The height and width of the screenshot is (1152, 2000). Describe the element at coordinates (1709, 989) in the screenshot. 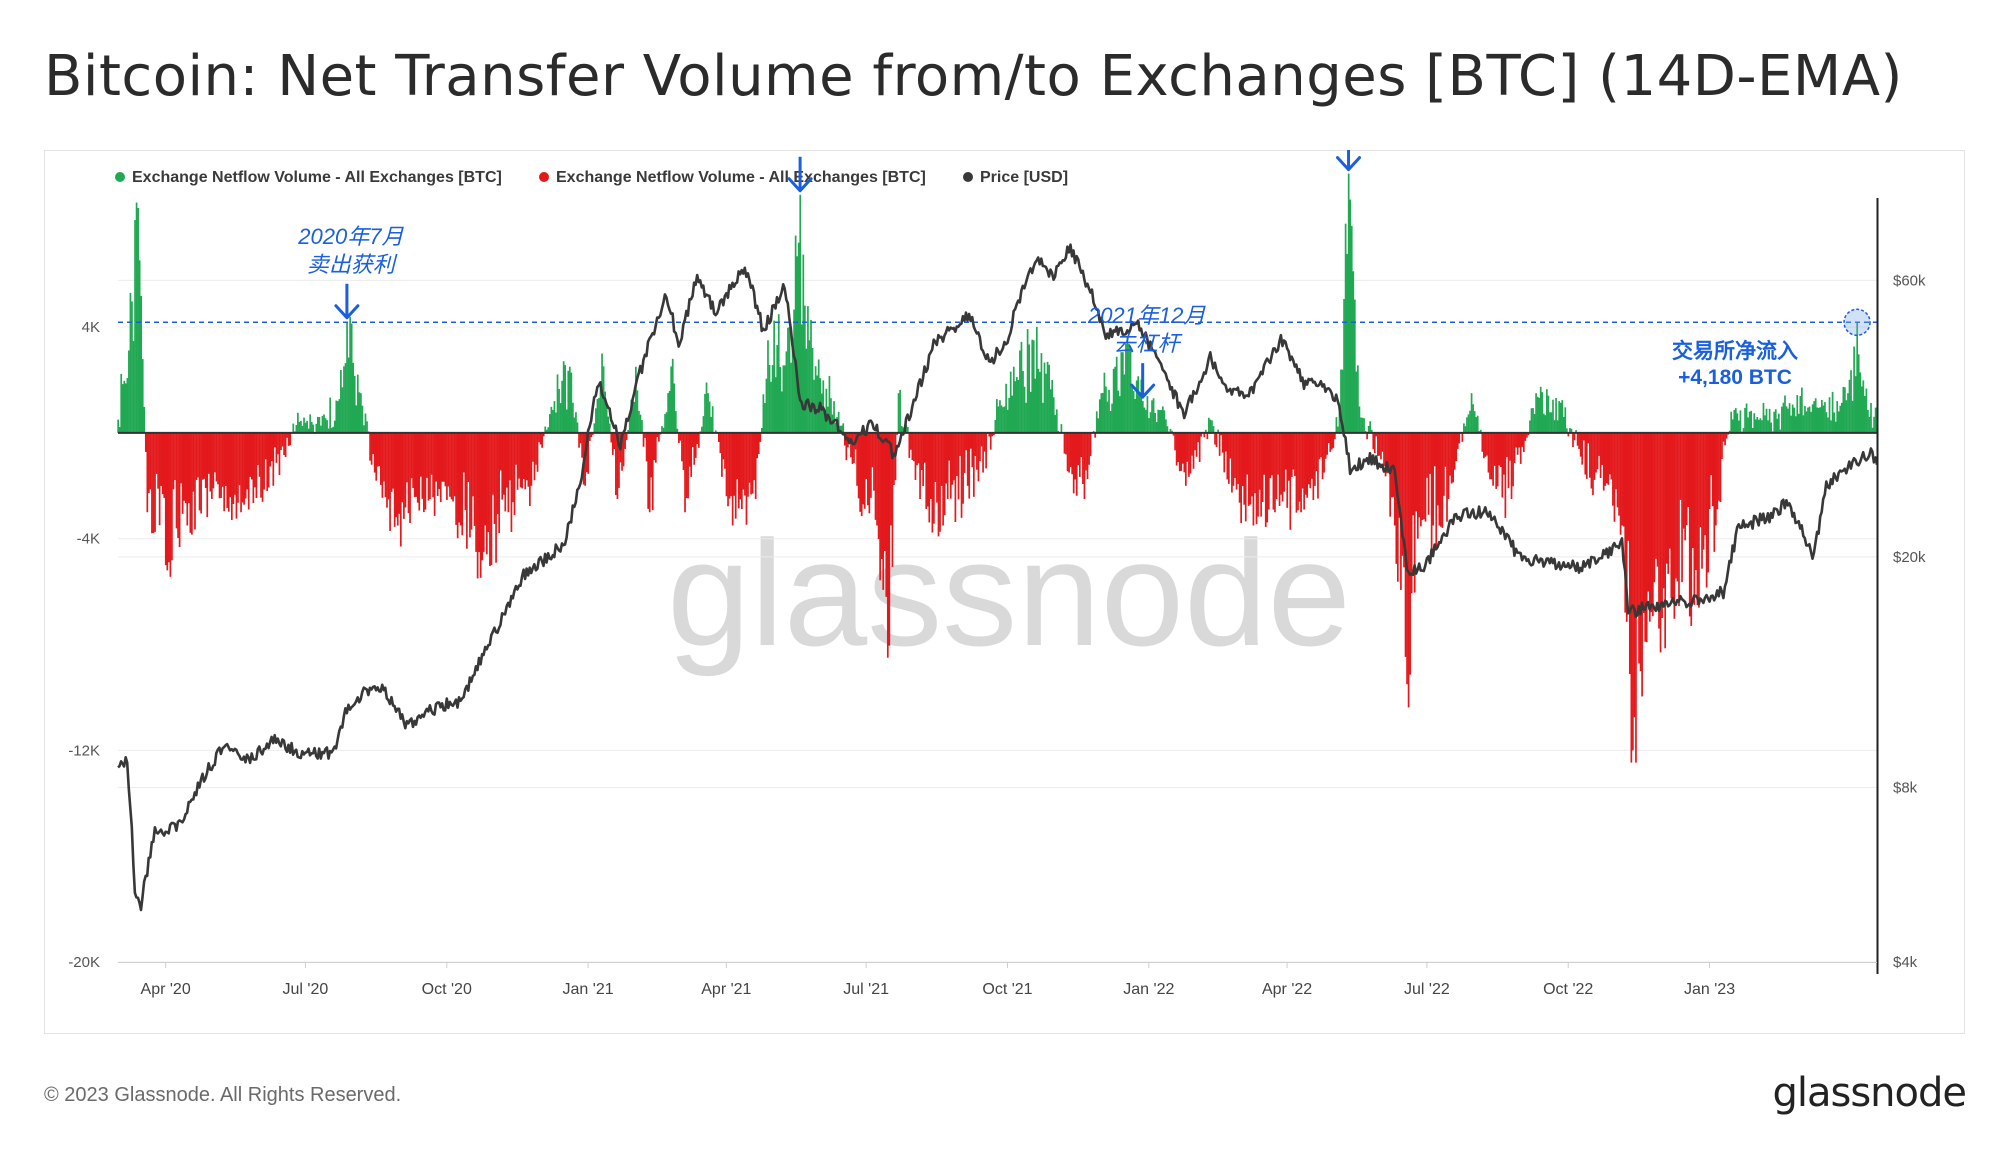

I see `x-tick-label: Jan '23` at that location.